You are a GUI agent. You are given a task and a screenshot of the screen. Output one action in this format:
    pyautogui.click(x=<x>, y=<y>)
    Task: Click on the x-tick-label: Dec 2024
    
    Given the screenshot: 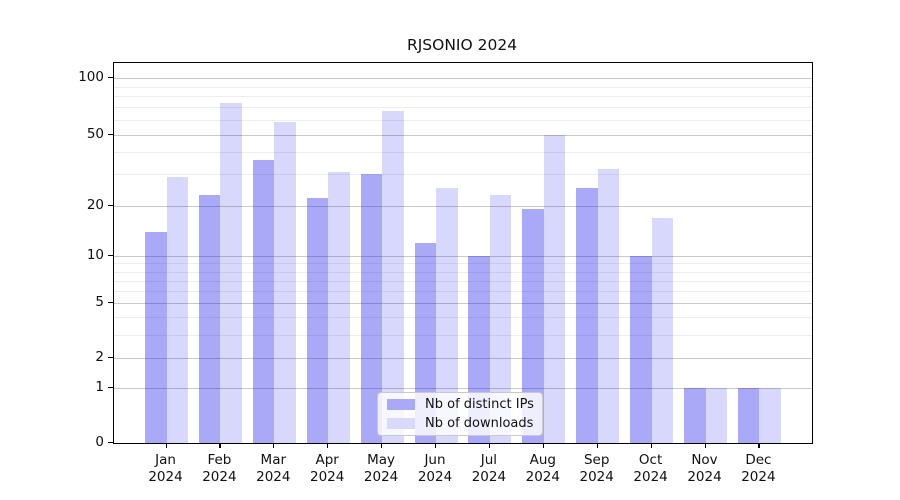 What is the action you would take?
    pyautogui.click(x=758, y=468)
    